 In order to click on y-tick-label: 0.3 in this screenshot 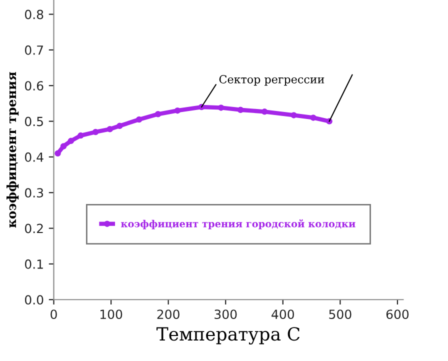, I will do `click(34, 193)`.